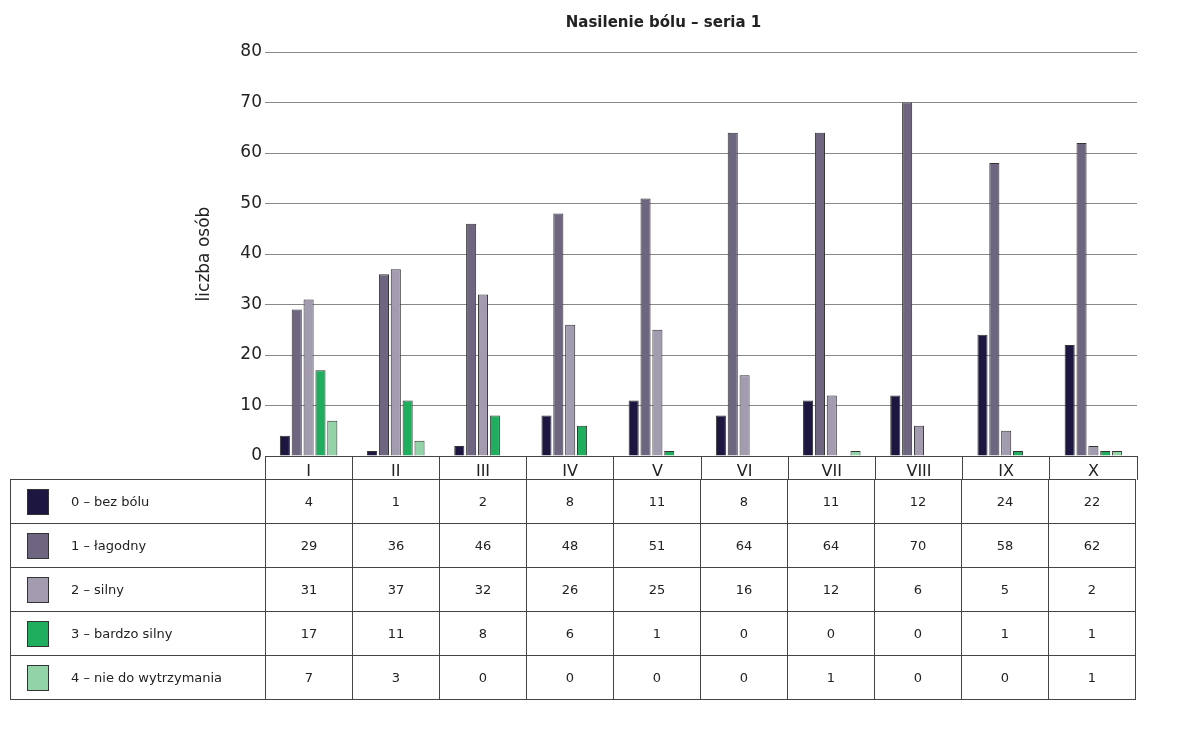 This screenshot has width=1197, height=752. Describe the element at coordinates (396, 677) in the screenshot. I see `data-label: 3` at that location.